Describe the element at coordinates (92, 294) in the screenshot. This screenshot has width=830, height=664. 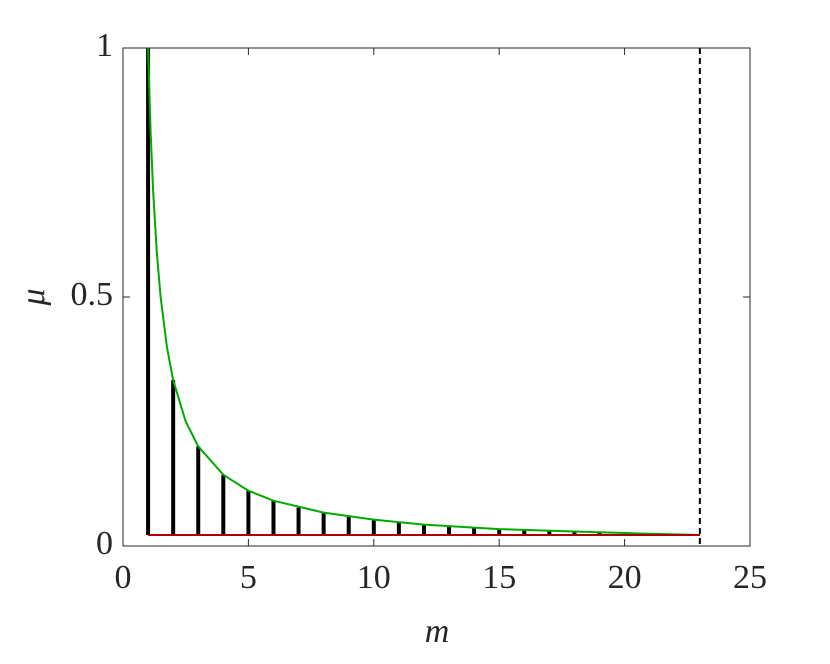
I see `y-tick-label: 0.5` at that location.